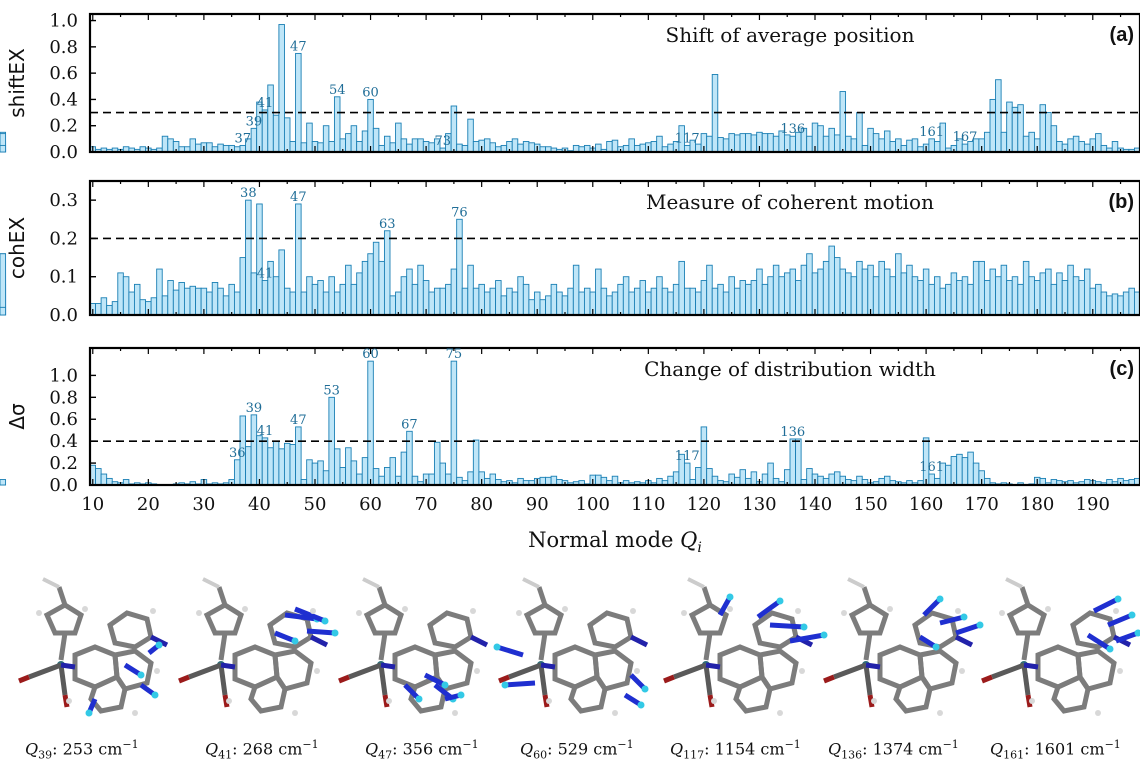  Describe the element at coordinates (604, 540) in the screenshot. I see `x-axis-label-text: Normal mode` at that location.